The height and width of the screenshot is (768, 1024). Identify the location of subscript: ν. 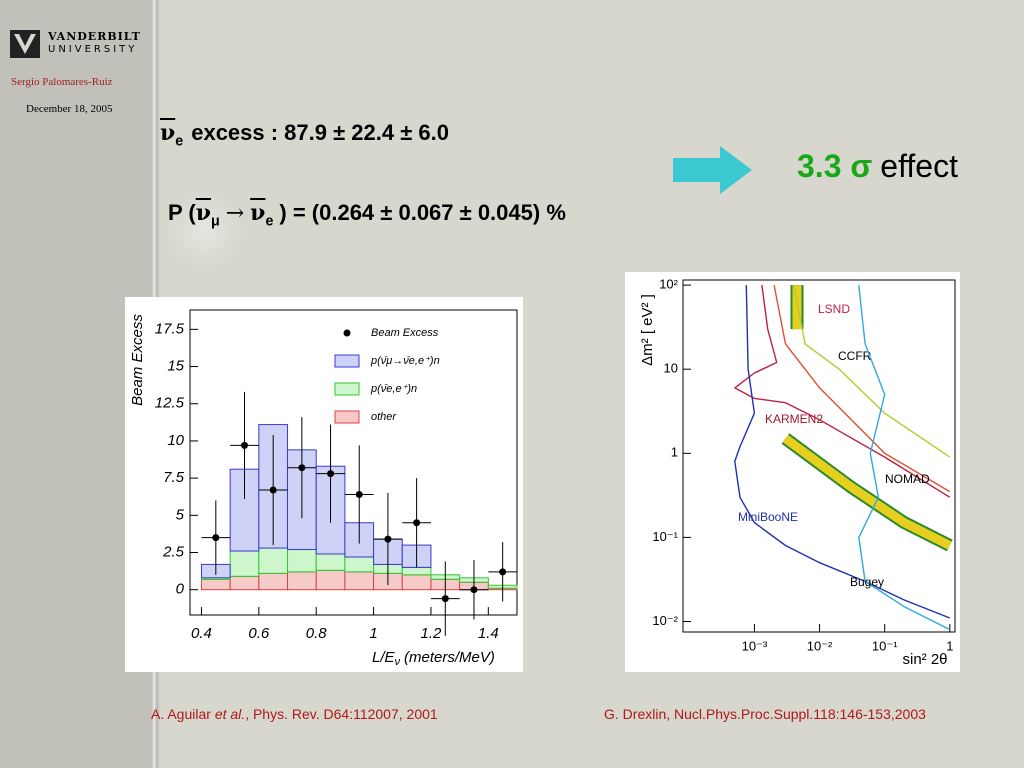
(398, 662).